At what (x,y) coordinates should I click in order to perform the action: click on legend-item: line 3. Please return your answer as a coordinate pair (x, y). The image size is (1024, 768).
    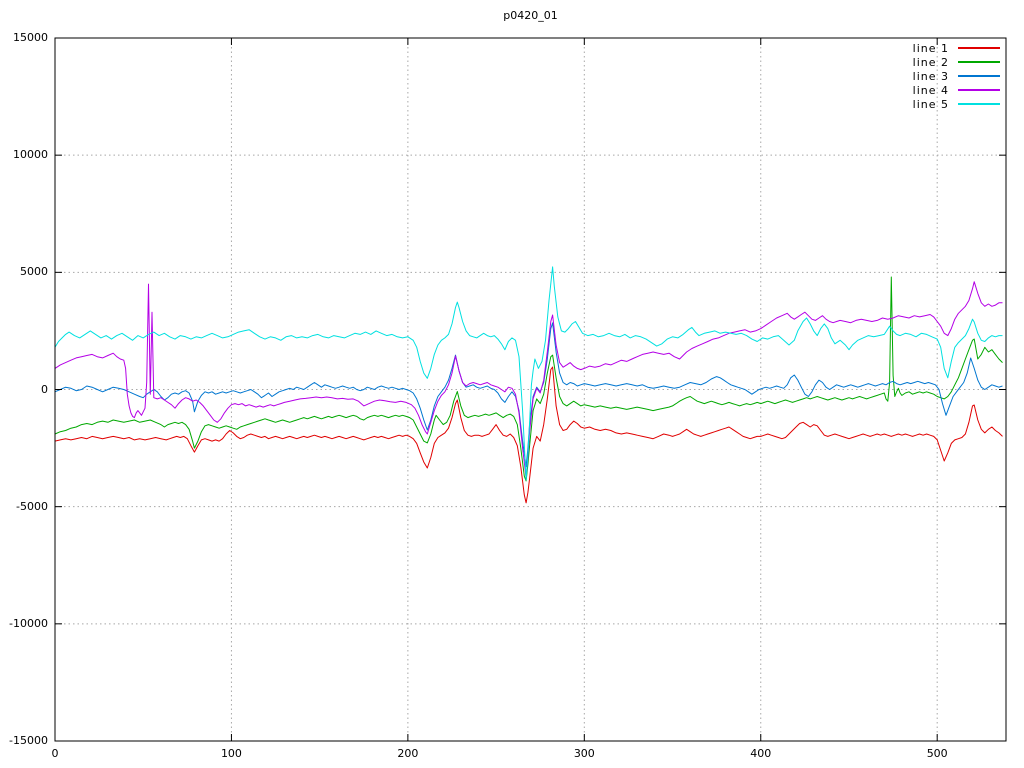
    Looking at the image, I should click on (956, 76).